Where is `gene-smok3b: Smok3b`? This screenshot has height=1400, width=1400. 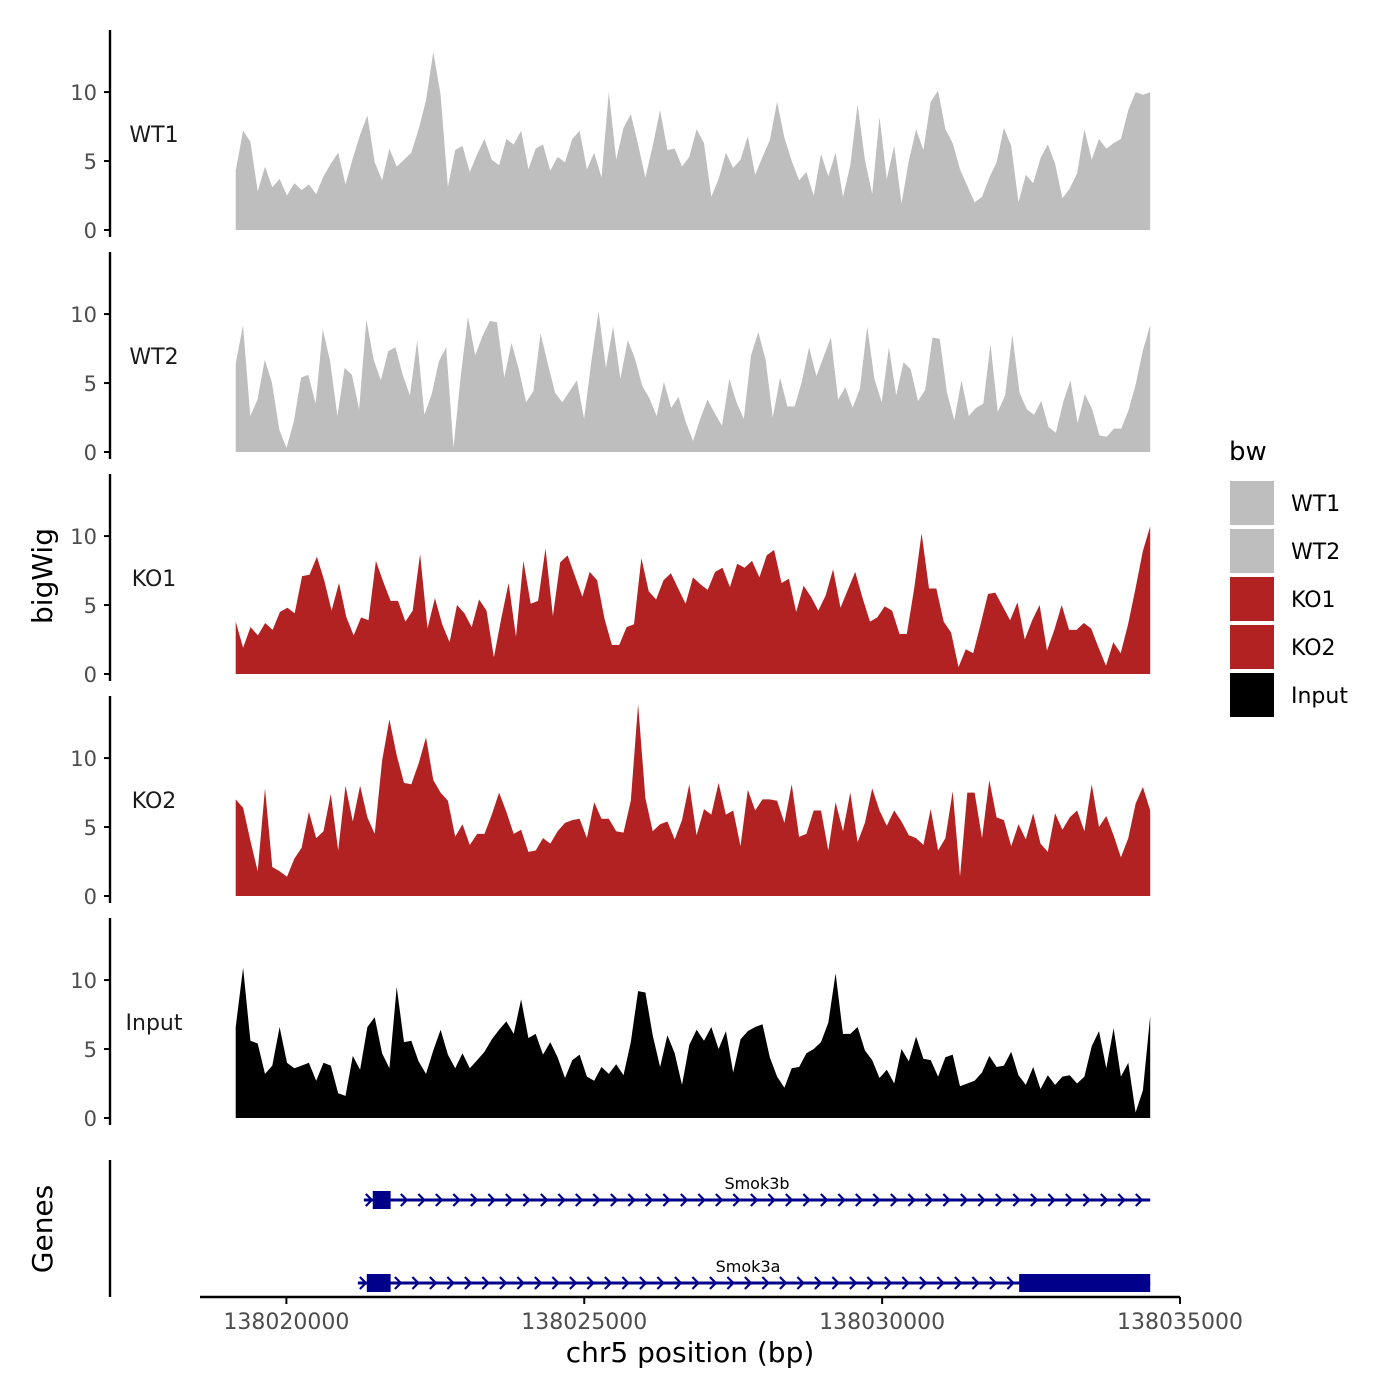
gene-smok3b: Smok3b is located at coordinates (757, 1191).